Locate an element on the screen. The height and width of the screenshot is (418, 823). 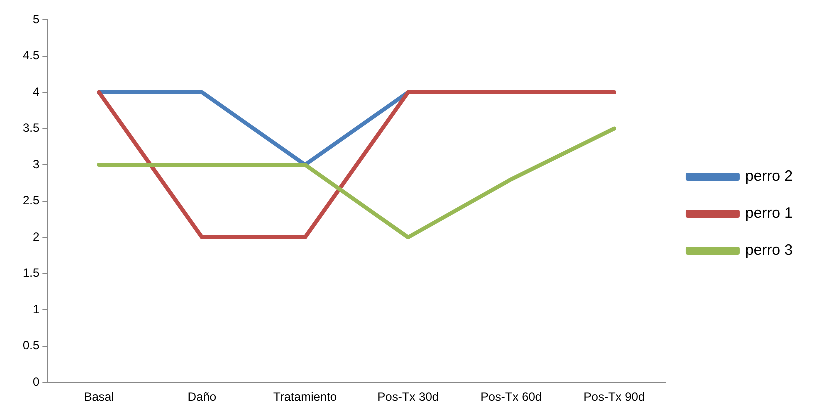
x-tick-label: Pos-Tx 30d is located at coordinates (409, 397).